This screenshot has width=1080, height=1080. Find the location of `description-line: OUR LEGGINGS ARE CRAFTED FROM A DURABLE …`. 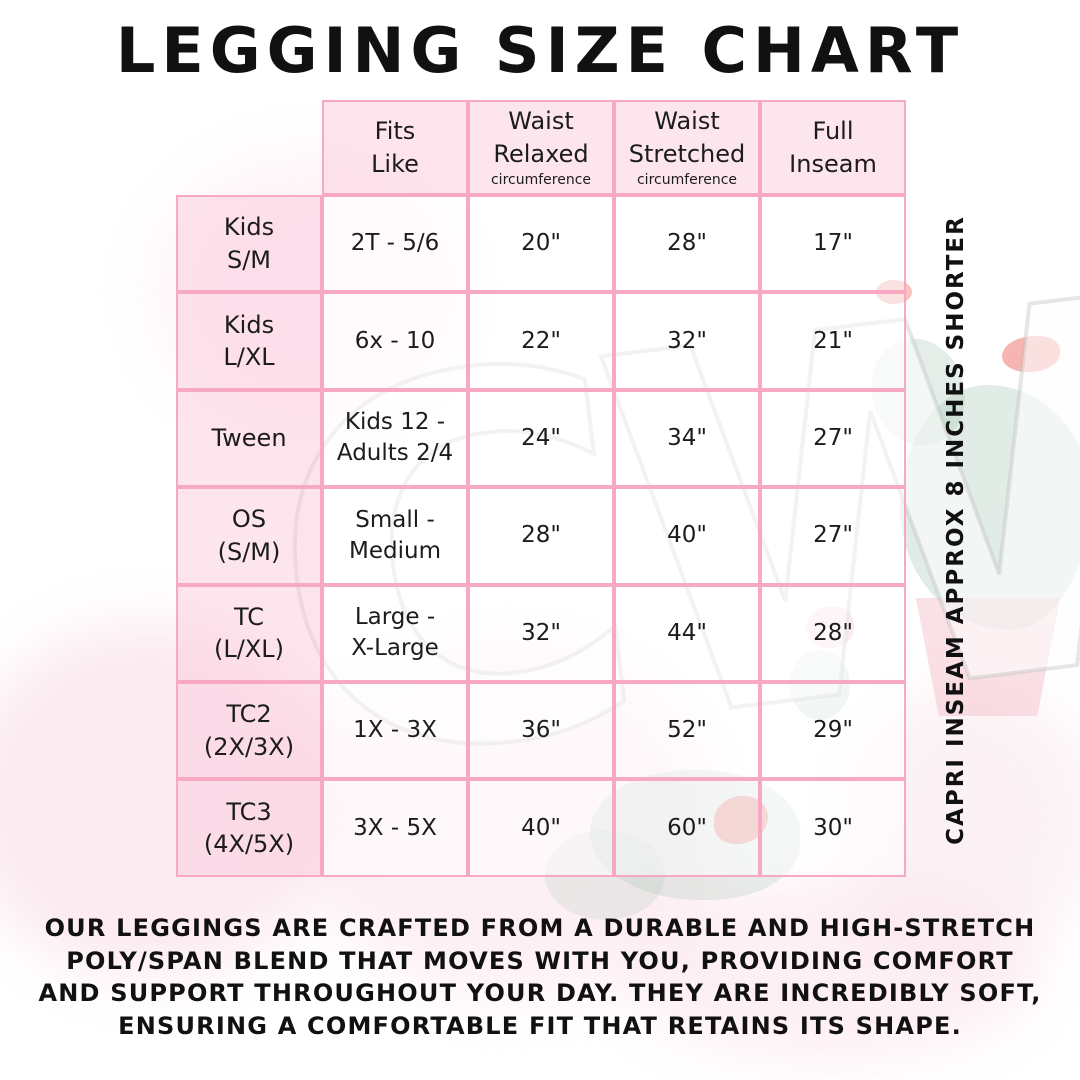

description-line: OUR LEGGINGS ARE CRAFTED FROM A DURABLE … is located at coordinates (540, 928).